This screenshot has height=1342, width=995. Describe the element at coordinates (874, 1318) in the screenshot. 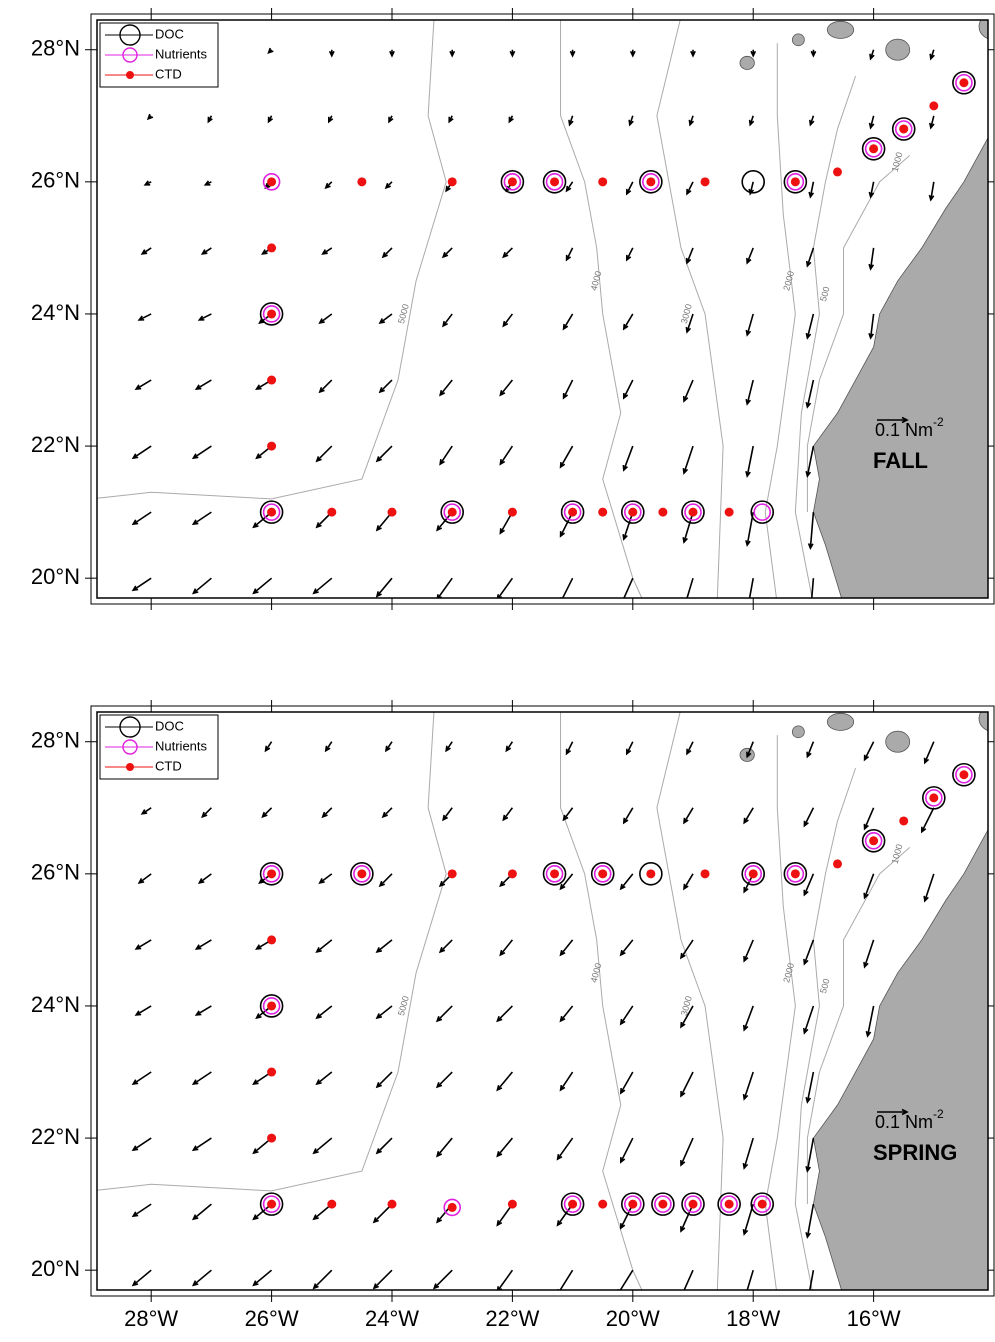

I see `x-tick-label: 16°W` at that location.